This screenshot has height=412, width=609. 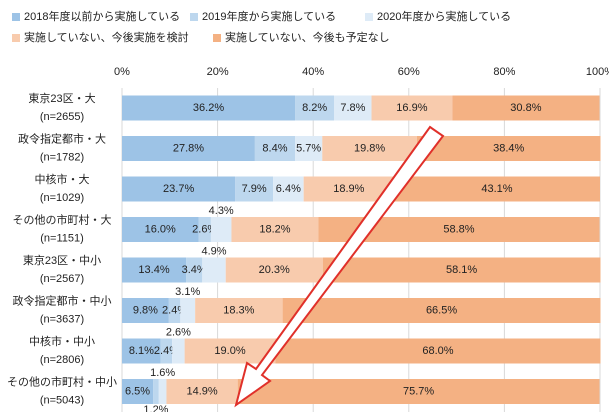 I want to click on category-label: (n=1151), so click(x=62, y=238).